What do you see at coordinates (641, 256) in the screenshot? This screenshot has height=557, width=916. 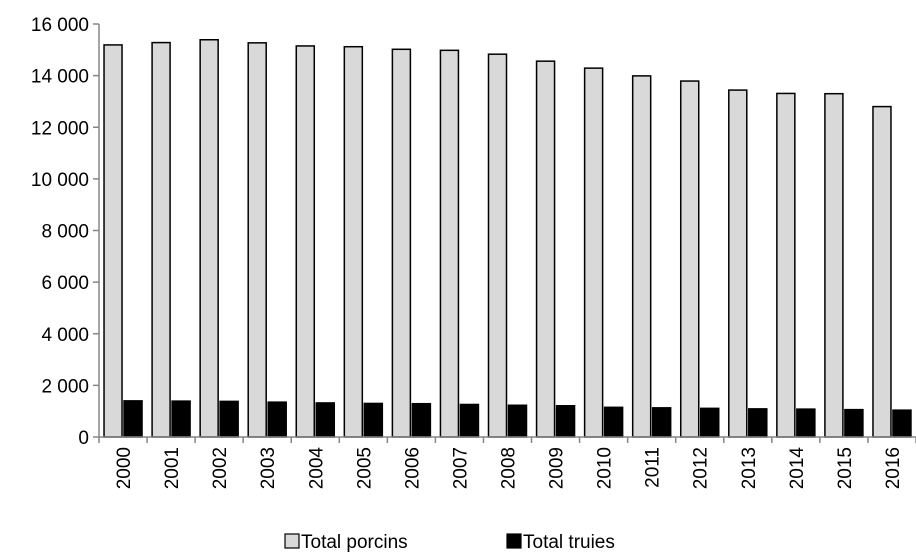 I see `bar-total-porcins-2011` at bounding box center [641, 256].